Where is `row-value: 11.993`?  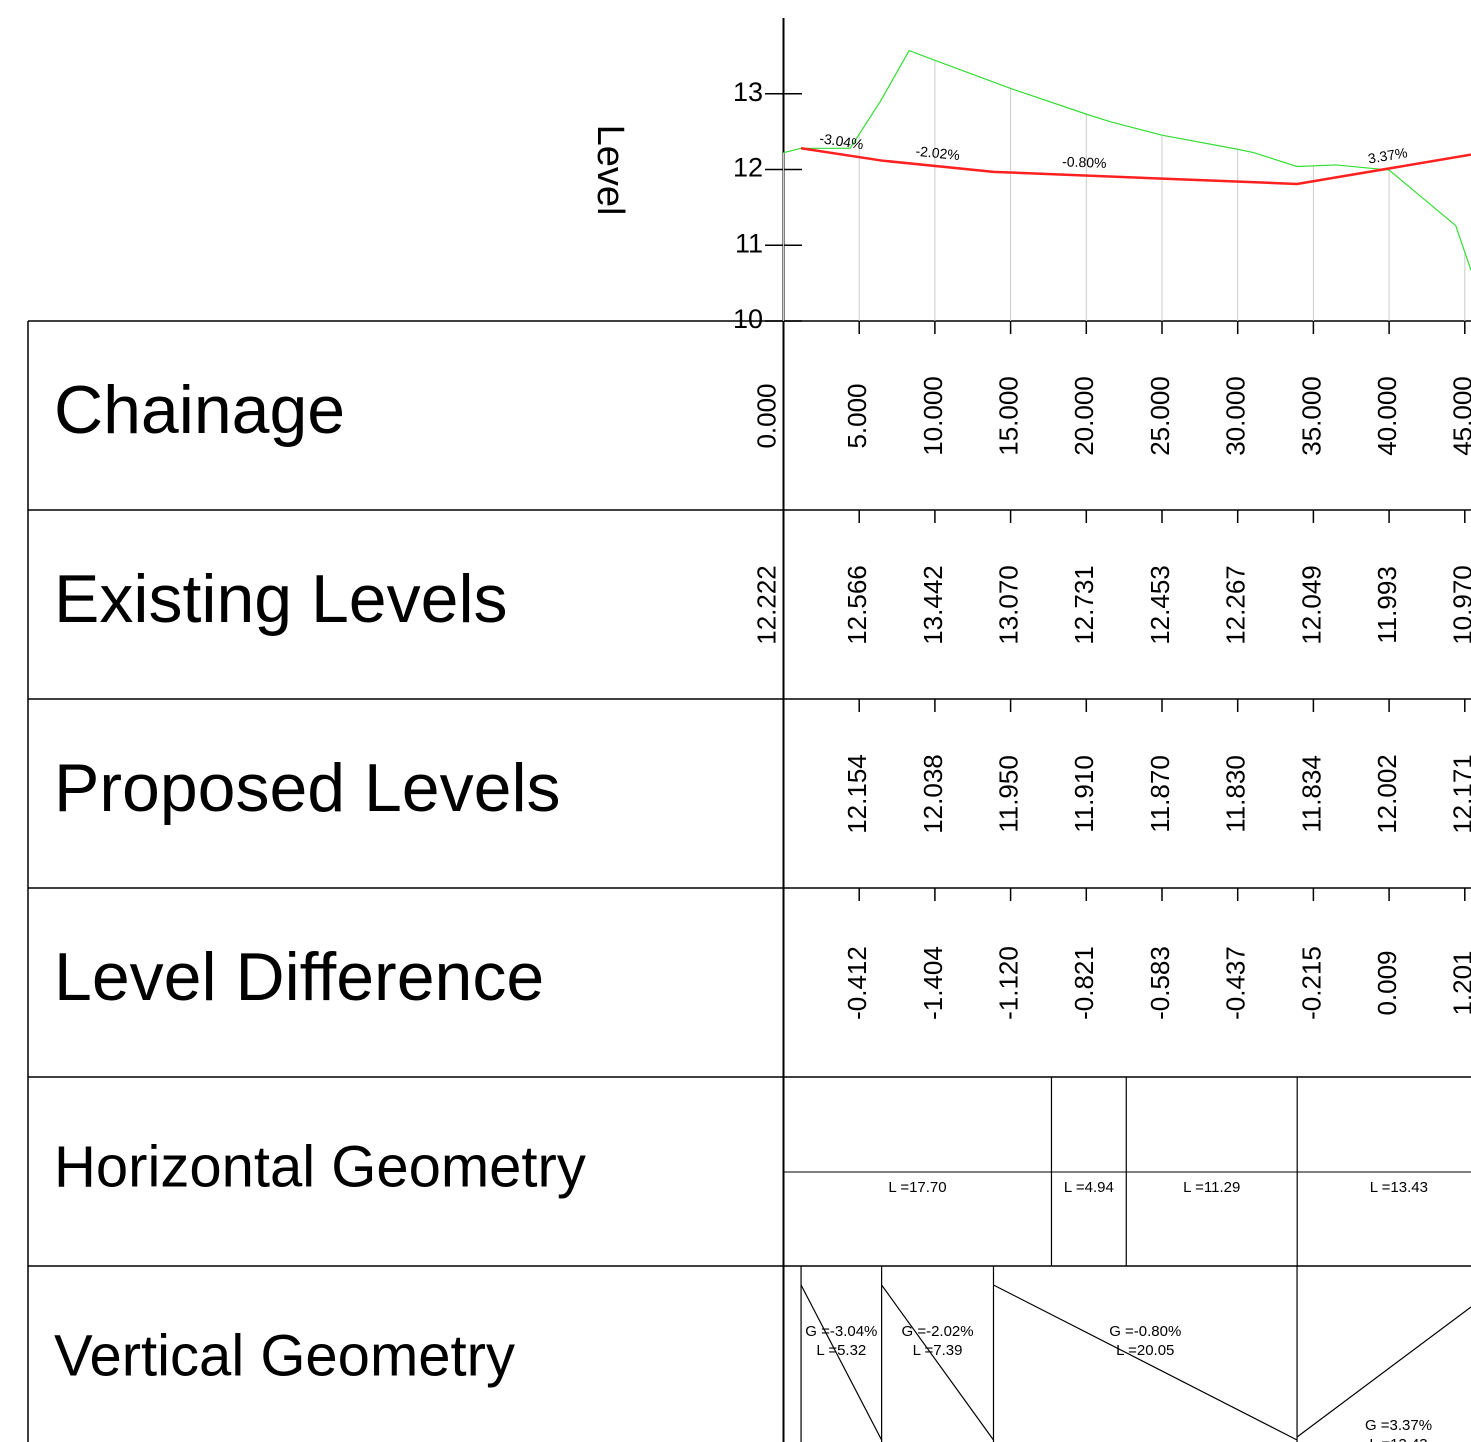 row-value: 11.993 is located at coordinates (1387, 605).